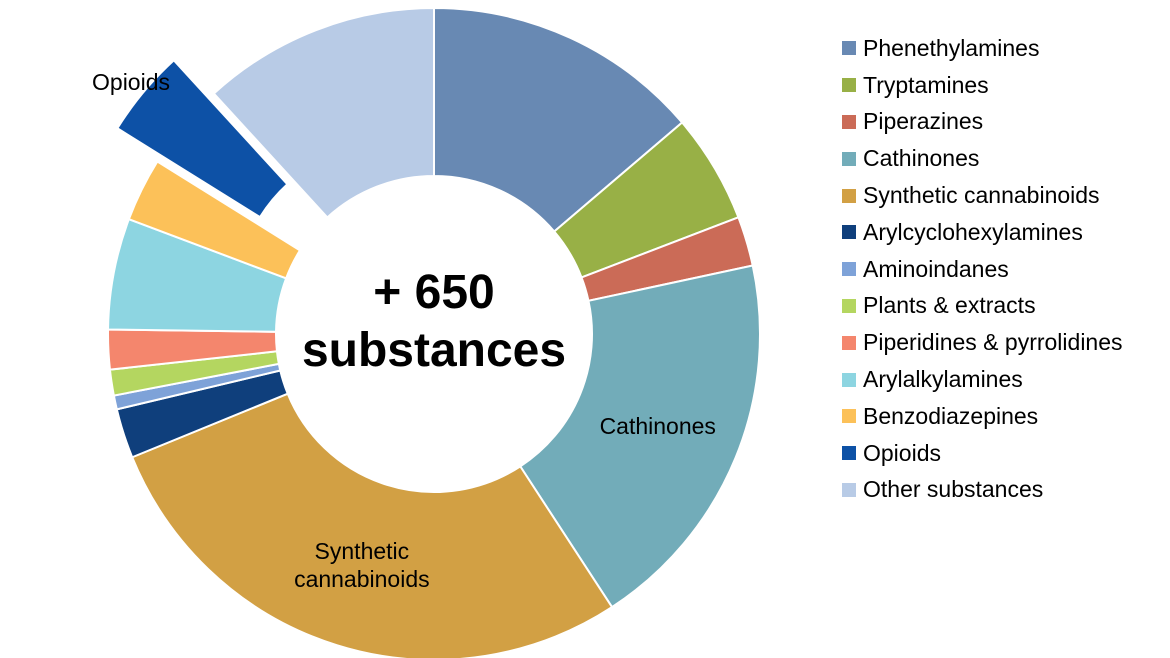 This screenshot has width=1170, height=658. What do you see at coordinates (936, 268) in the screenshot?
I see `legend-label: Aminoindanes` at bounding box center [936, 268].